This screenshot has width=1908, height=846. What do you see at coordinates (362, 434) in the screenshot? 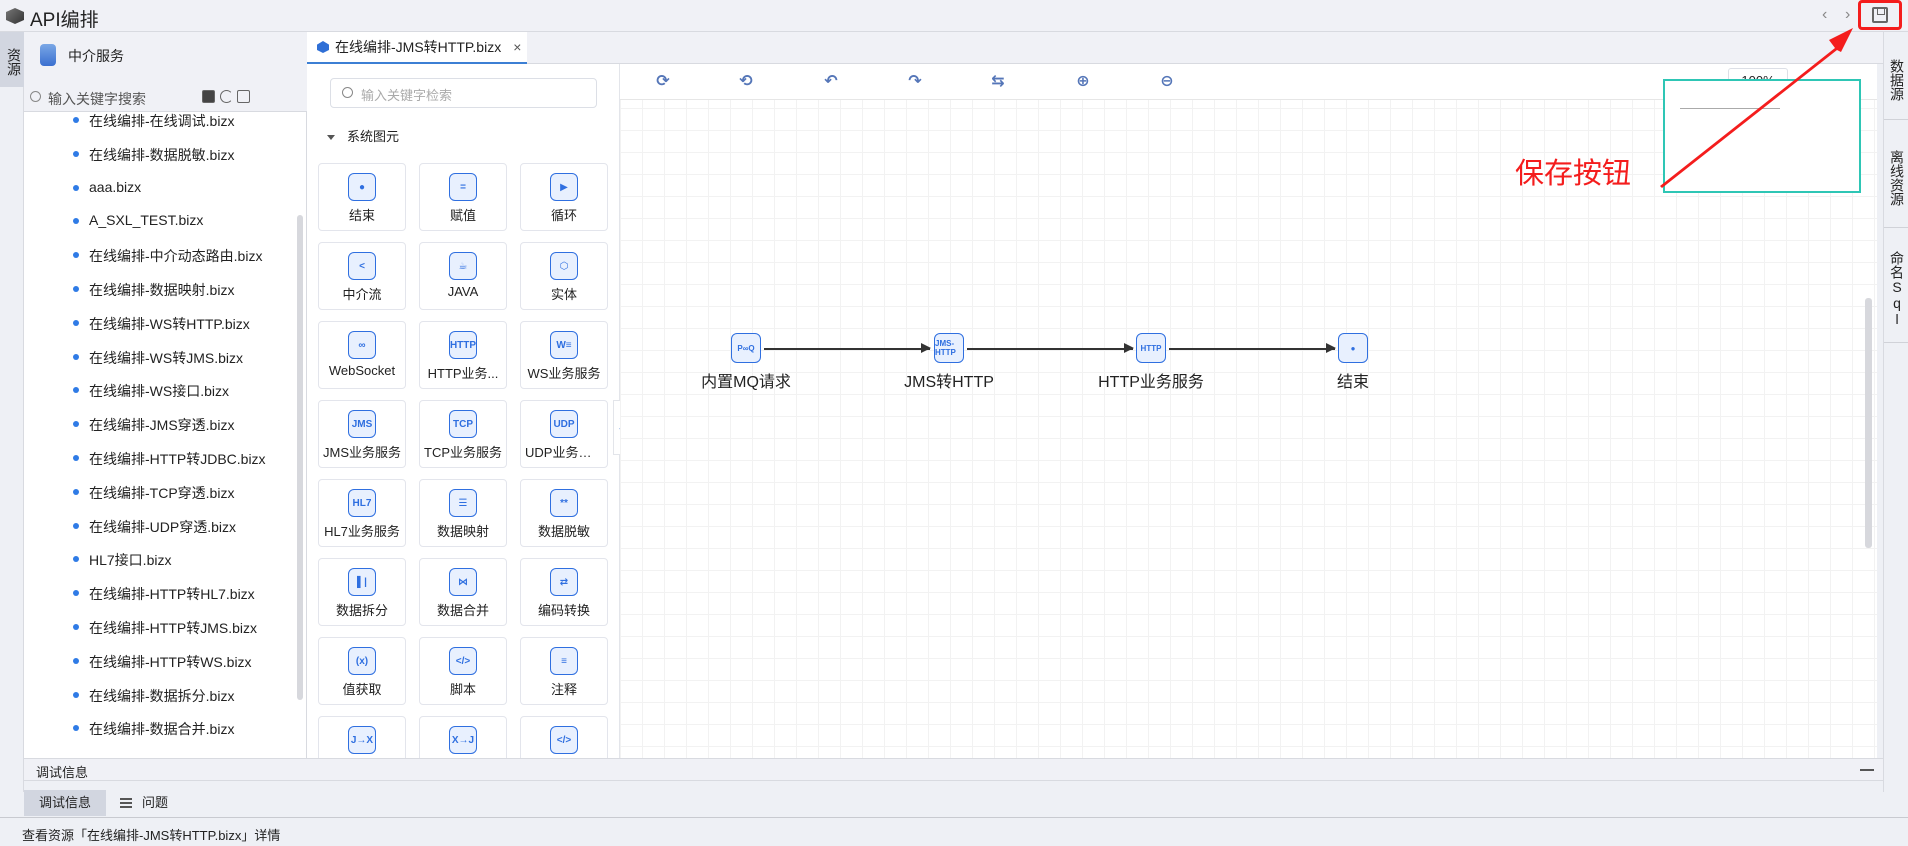
I see `palette-item: JMS JMS业务服务` at bounding box center [362, 434].